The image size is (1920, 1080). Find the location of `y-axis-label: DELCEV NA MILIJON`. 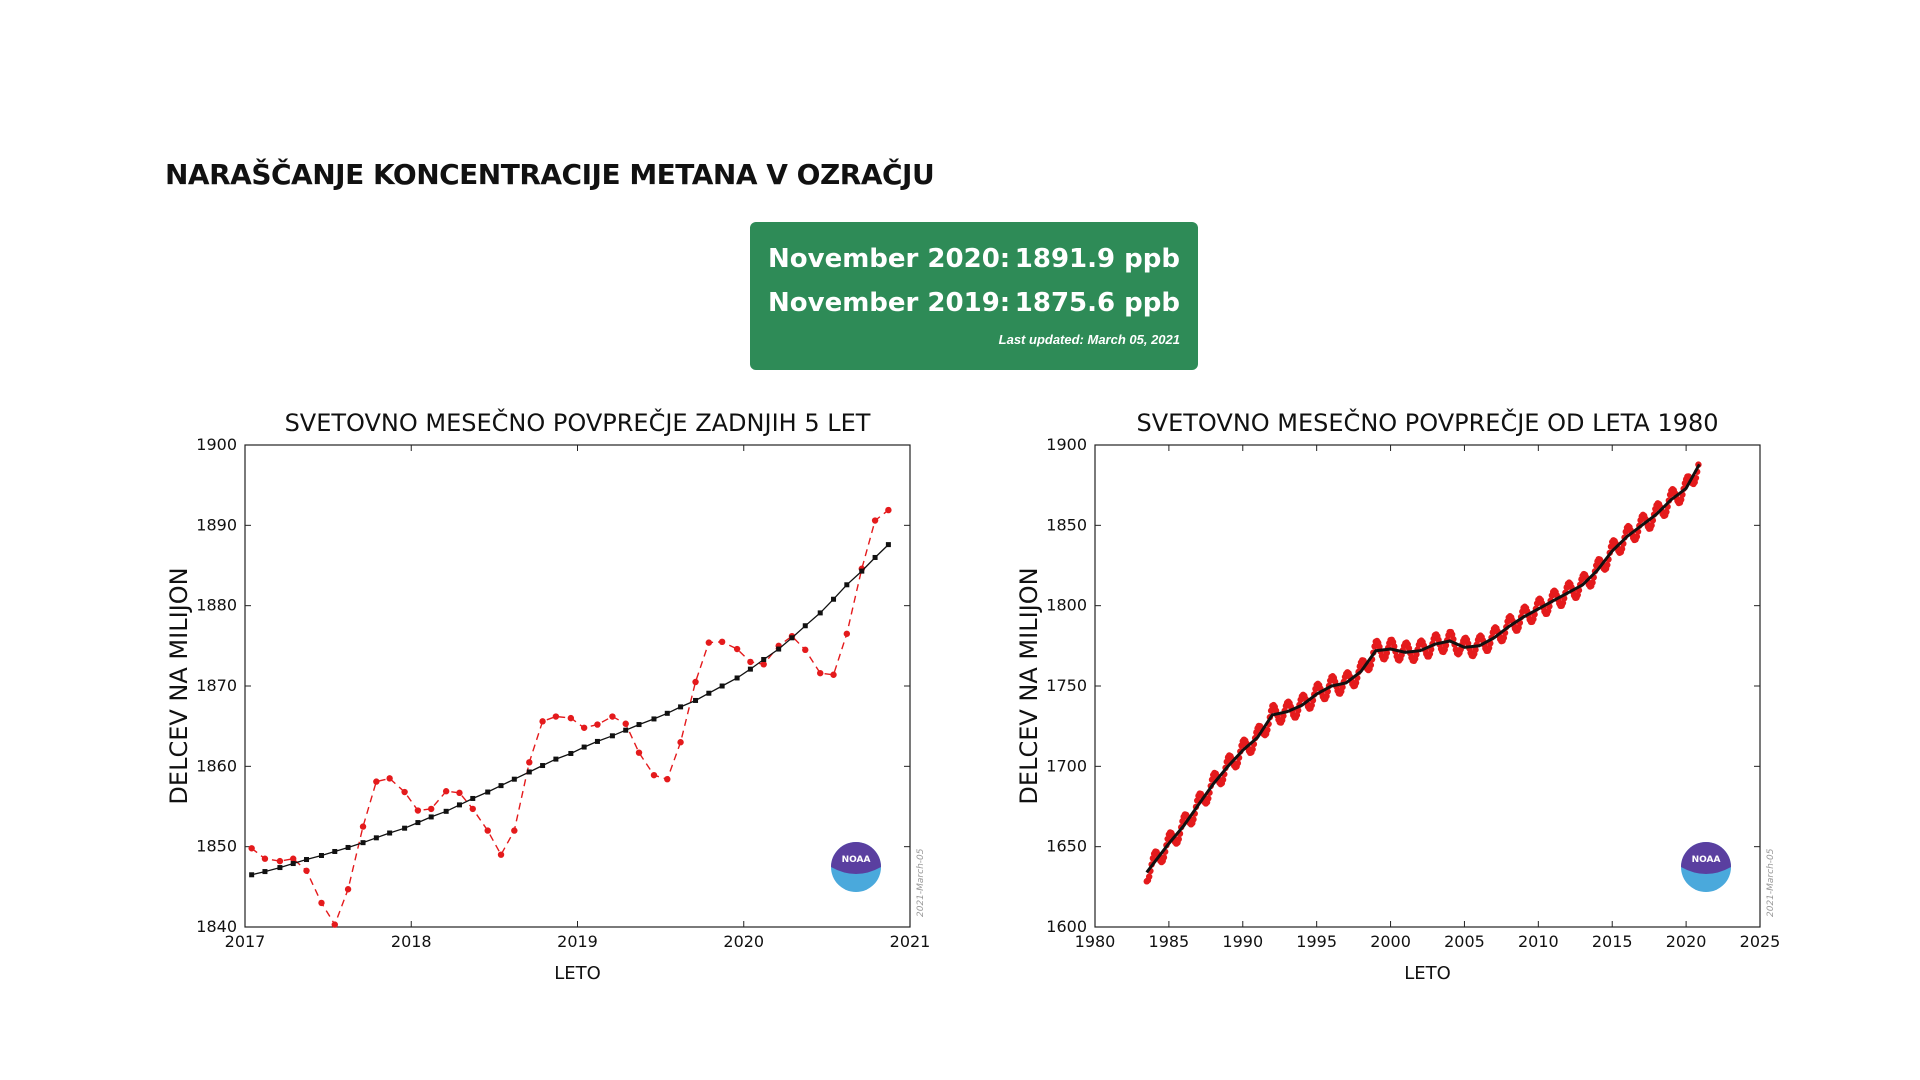

y-axis-label: DELCEV NA MILIJON is located at coordinates (1029, 685).